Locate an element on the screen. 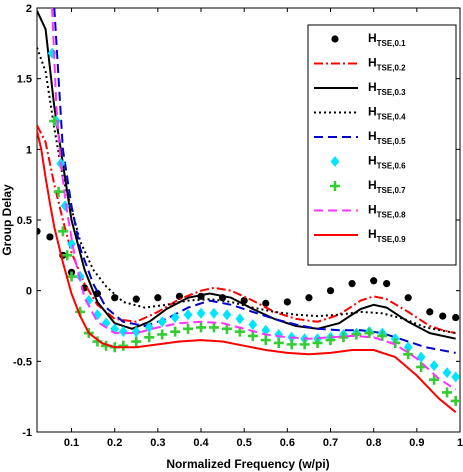 The width and height of the screenshot is (463, 472). legend-label: HTSE,0.2 is located at coordinates (387, 64).